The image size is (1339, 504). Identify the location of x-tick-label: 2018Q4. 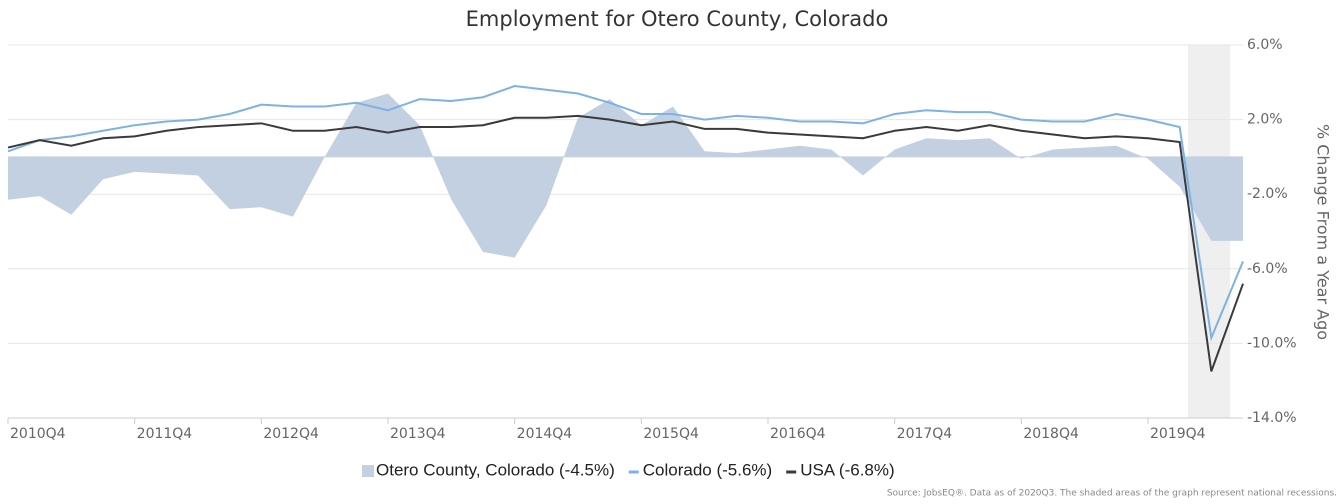
(1051, 434).